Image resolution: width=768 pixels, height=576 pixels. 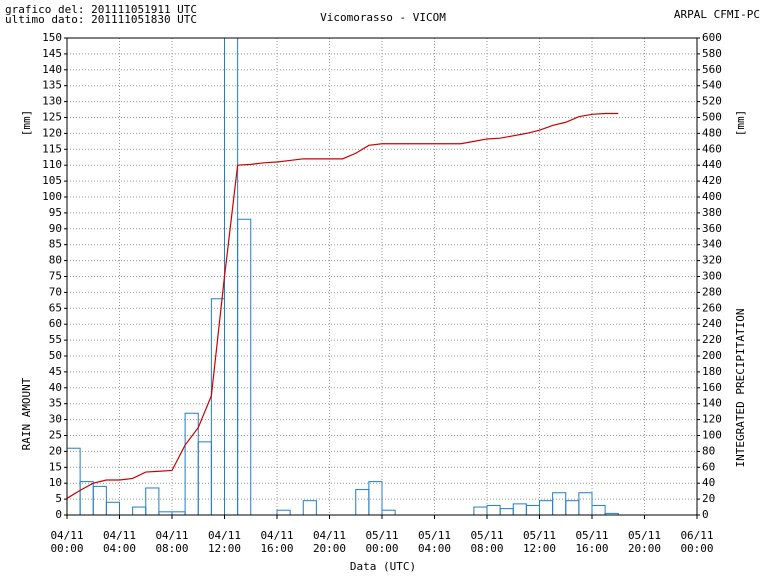 What do you see at coordinates (55, 371) in the screenshot?
I see `y-tick-label: 45` at bounding box center [55, 371].